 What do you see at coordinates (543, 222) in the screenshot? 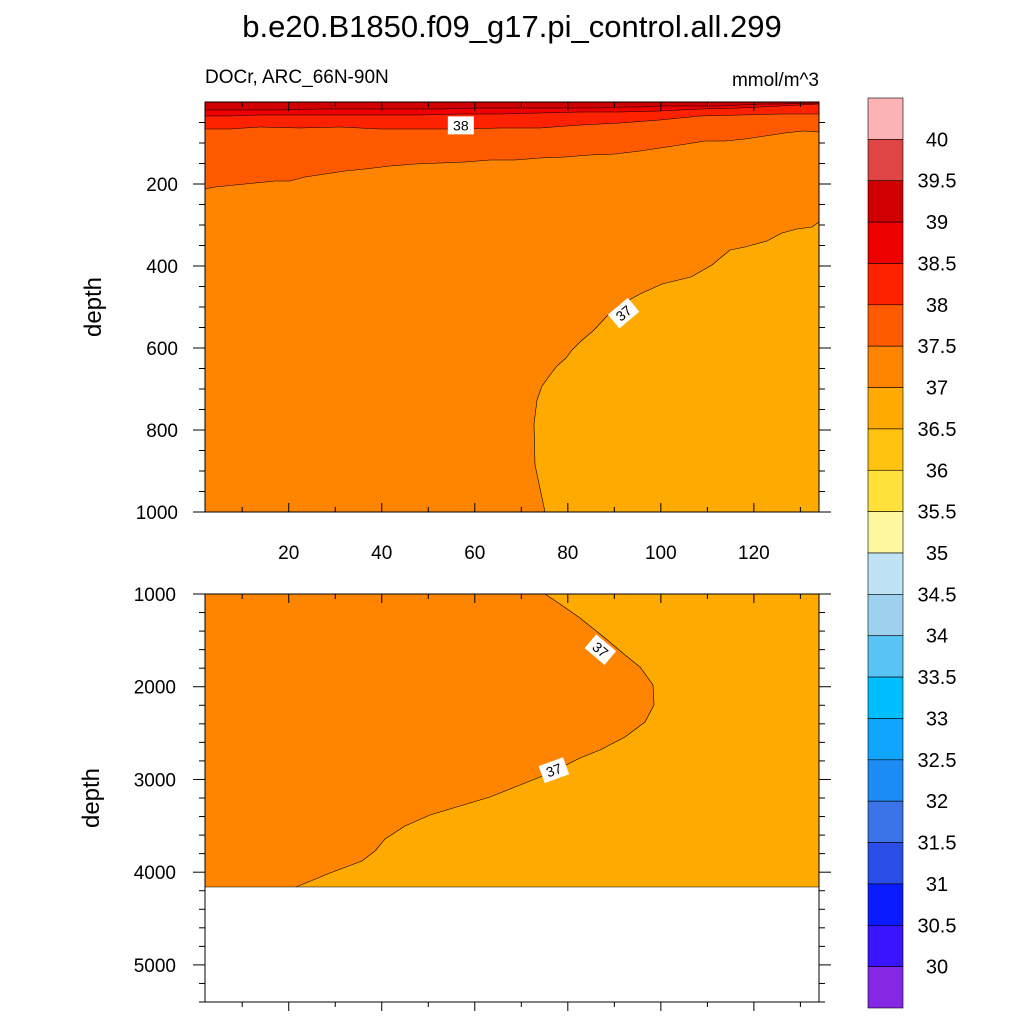
I see `top-contour-labels: 38 37` at bounding box center [543, 222].